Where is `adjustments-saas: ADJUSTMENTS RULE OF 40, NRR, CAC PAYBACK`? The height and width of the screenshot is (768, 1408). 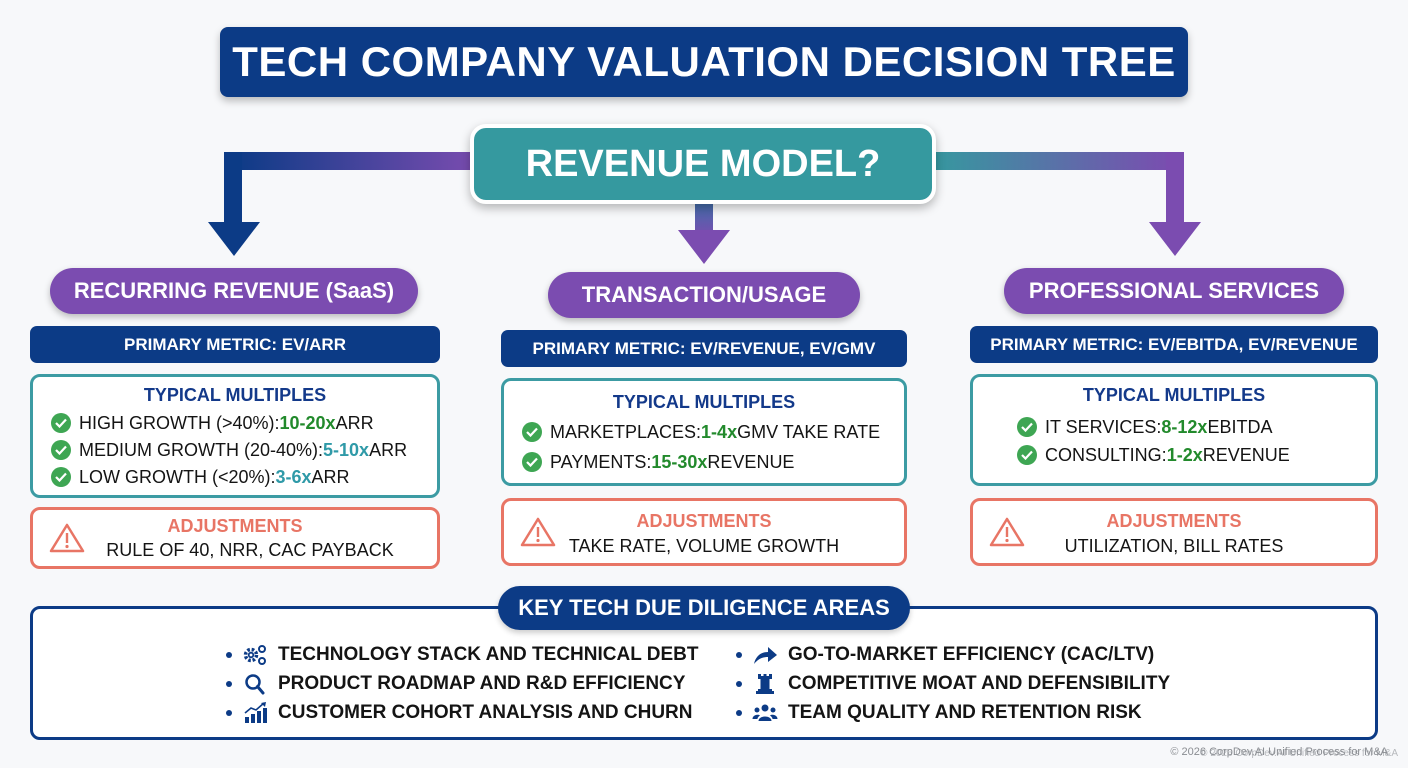
adjustments-saas: ADJUSTMENTS RULE OF 40, NRR, CAC PAYBACK is located at coordinates (235, 538).